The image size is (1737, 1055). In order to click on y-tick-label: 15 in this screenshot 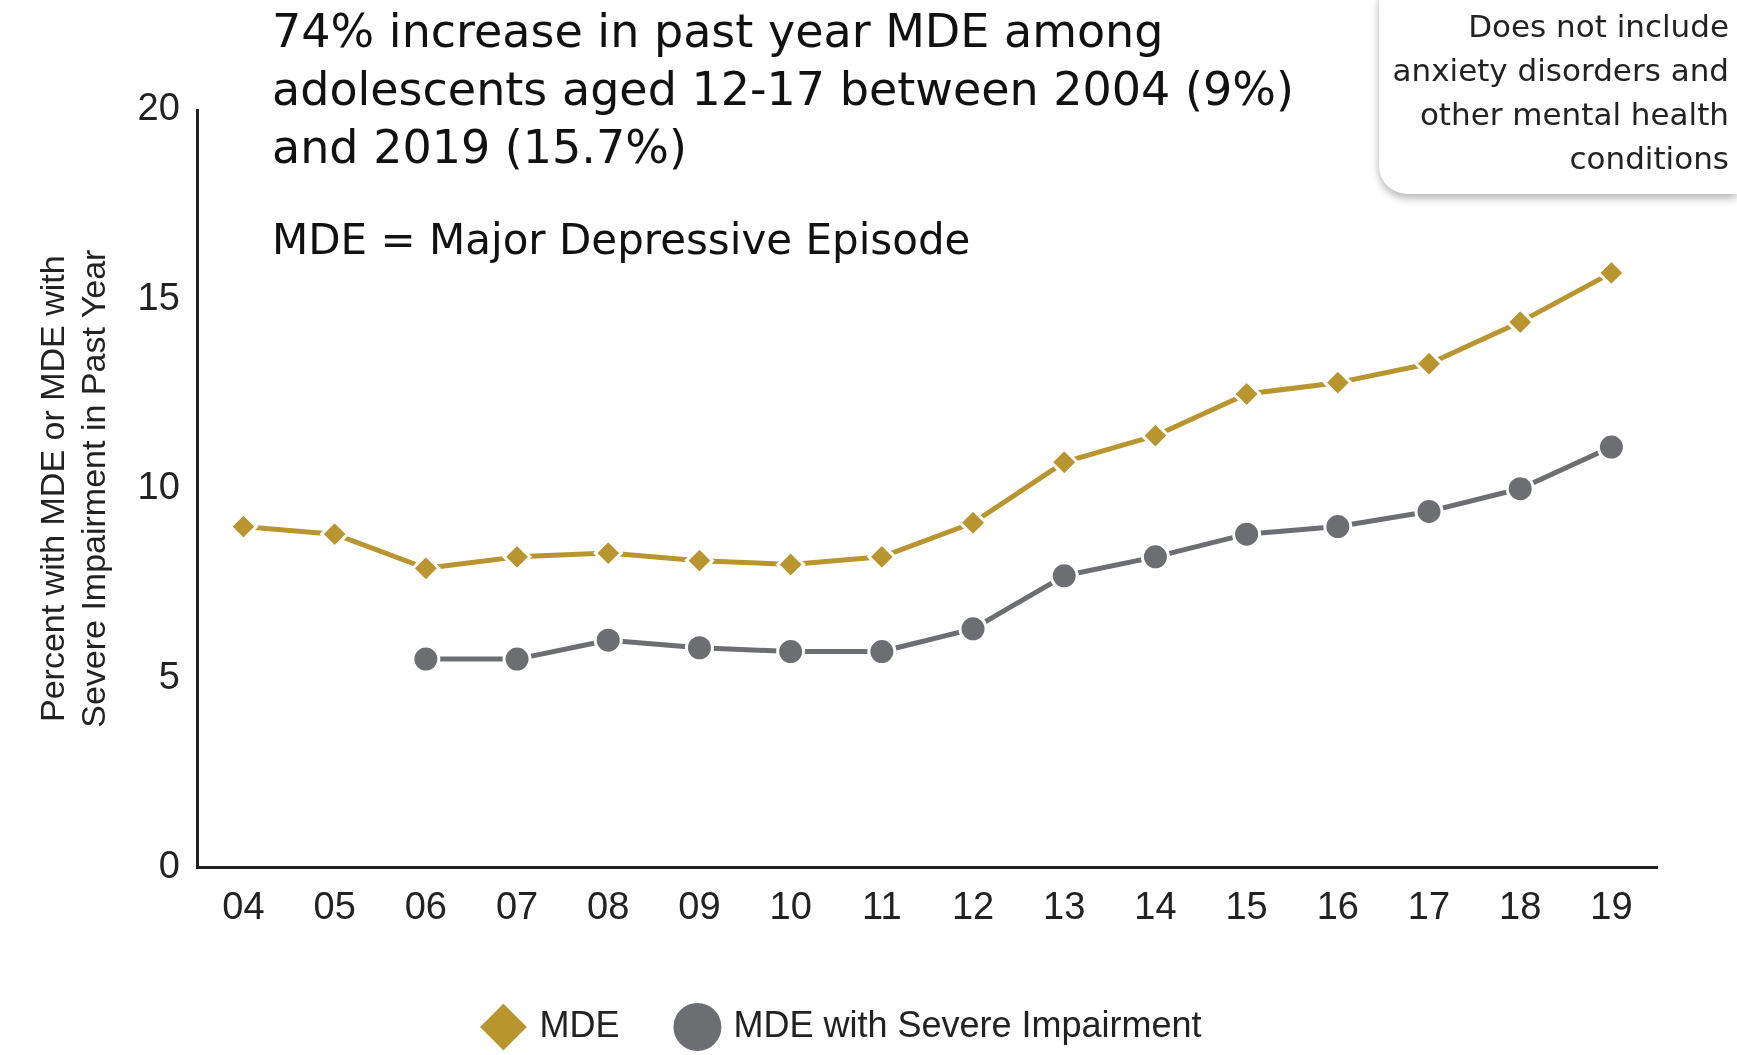, I will do `click(158, 296)`.